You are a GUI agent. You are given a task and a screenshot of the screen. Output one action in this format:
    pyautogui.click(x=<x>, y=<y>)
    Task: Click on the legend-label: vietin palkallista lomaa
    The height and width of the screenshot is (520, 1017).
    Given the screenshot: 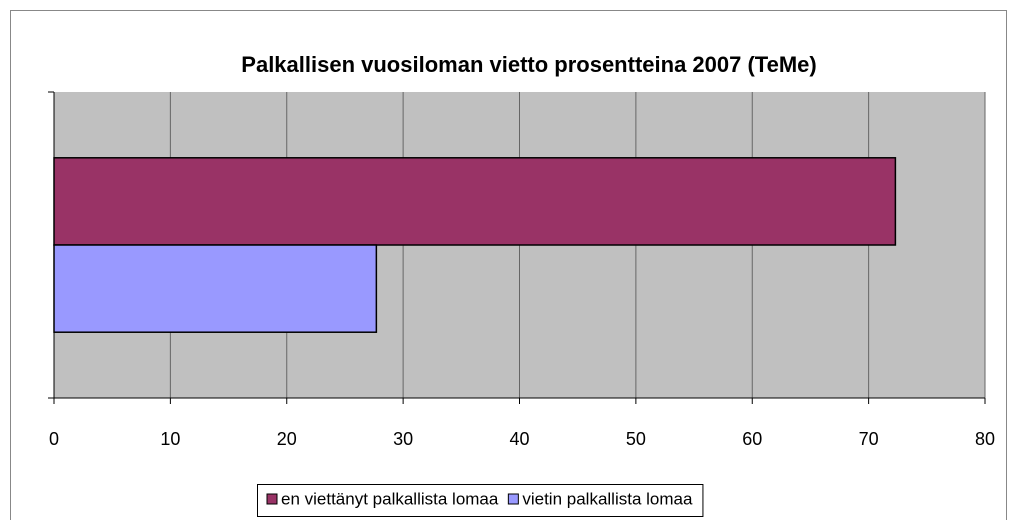 What is the action you would take?
    pyautogui.click(x=607, y=498)
    